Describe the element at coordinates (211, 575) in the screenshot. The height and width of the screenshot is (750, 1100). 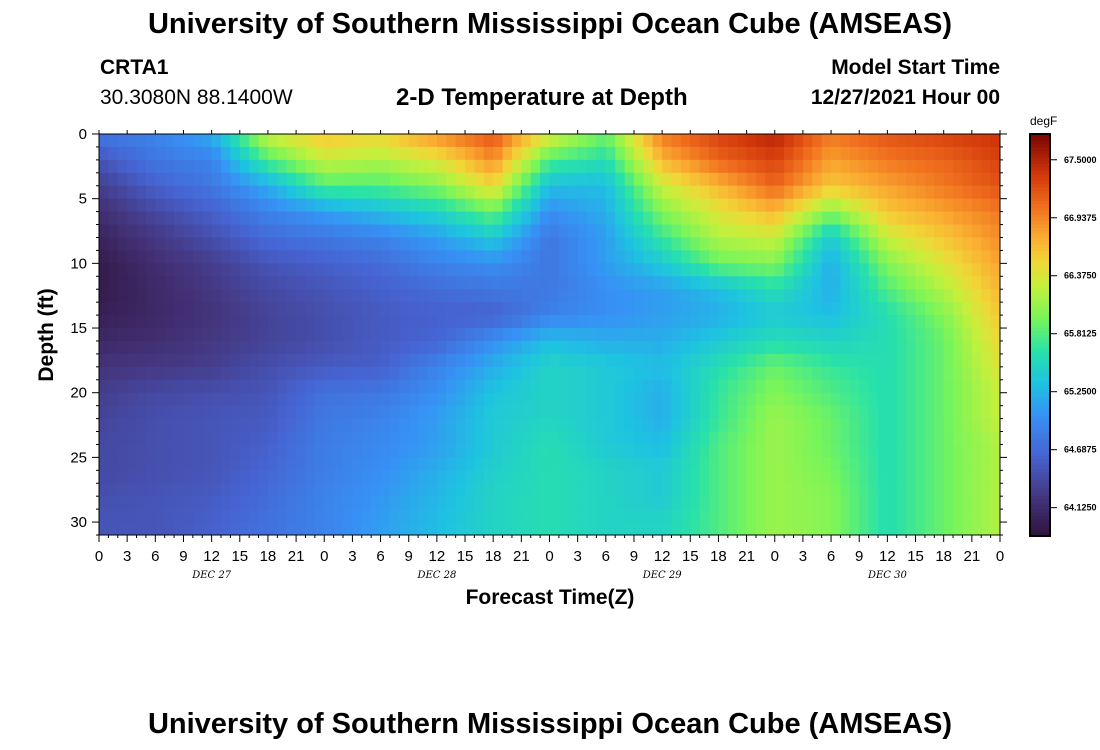
I see `day-label: DEC 27` at that location.